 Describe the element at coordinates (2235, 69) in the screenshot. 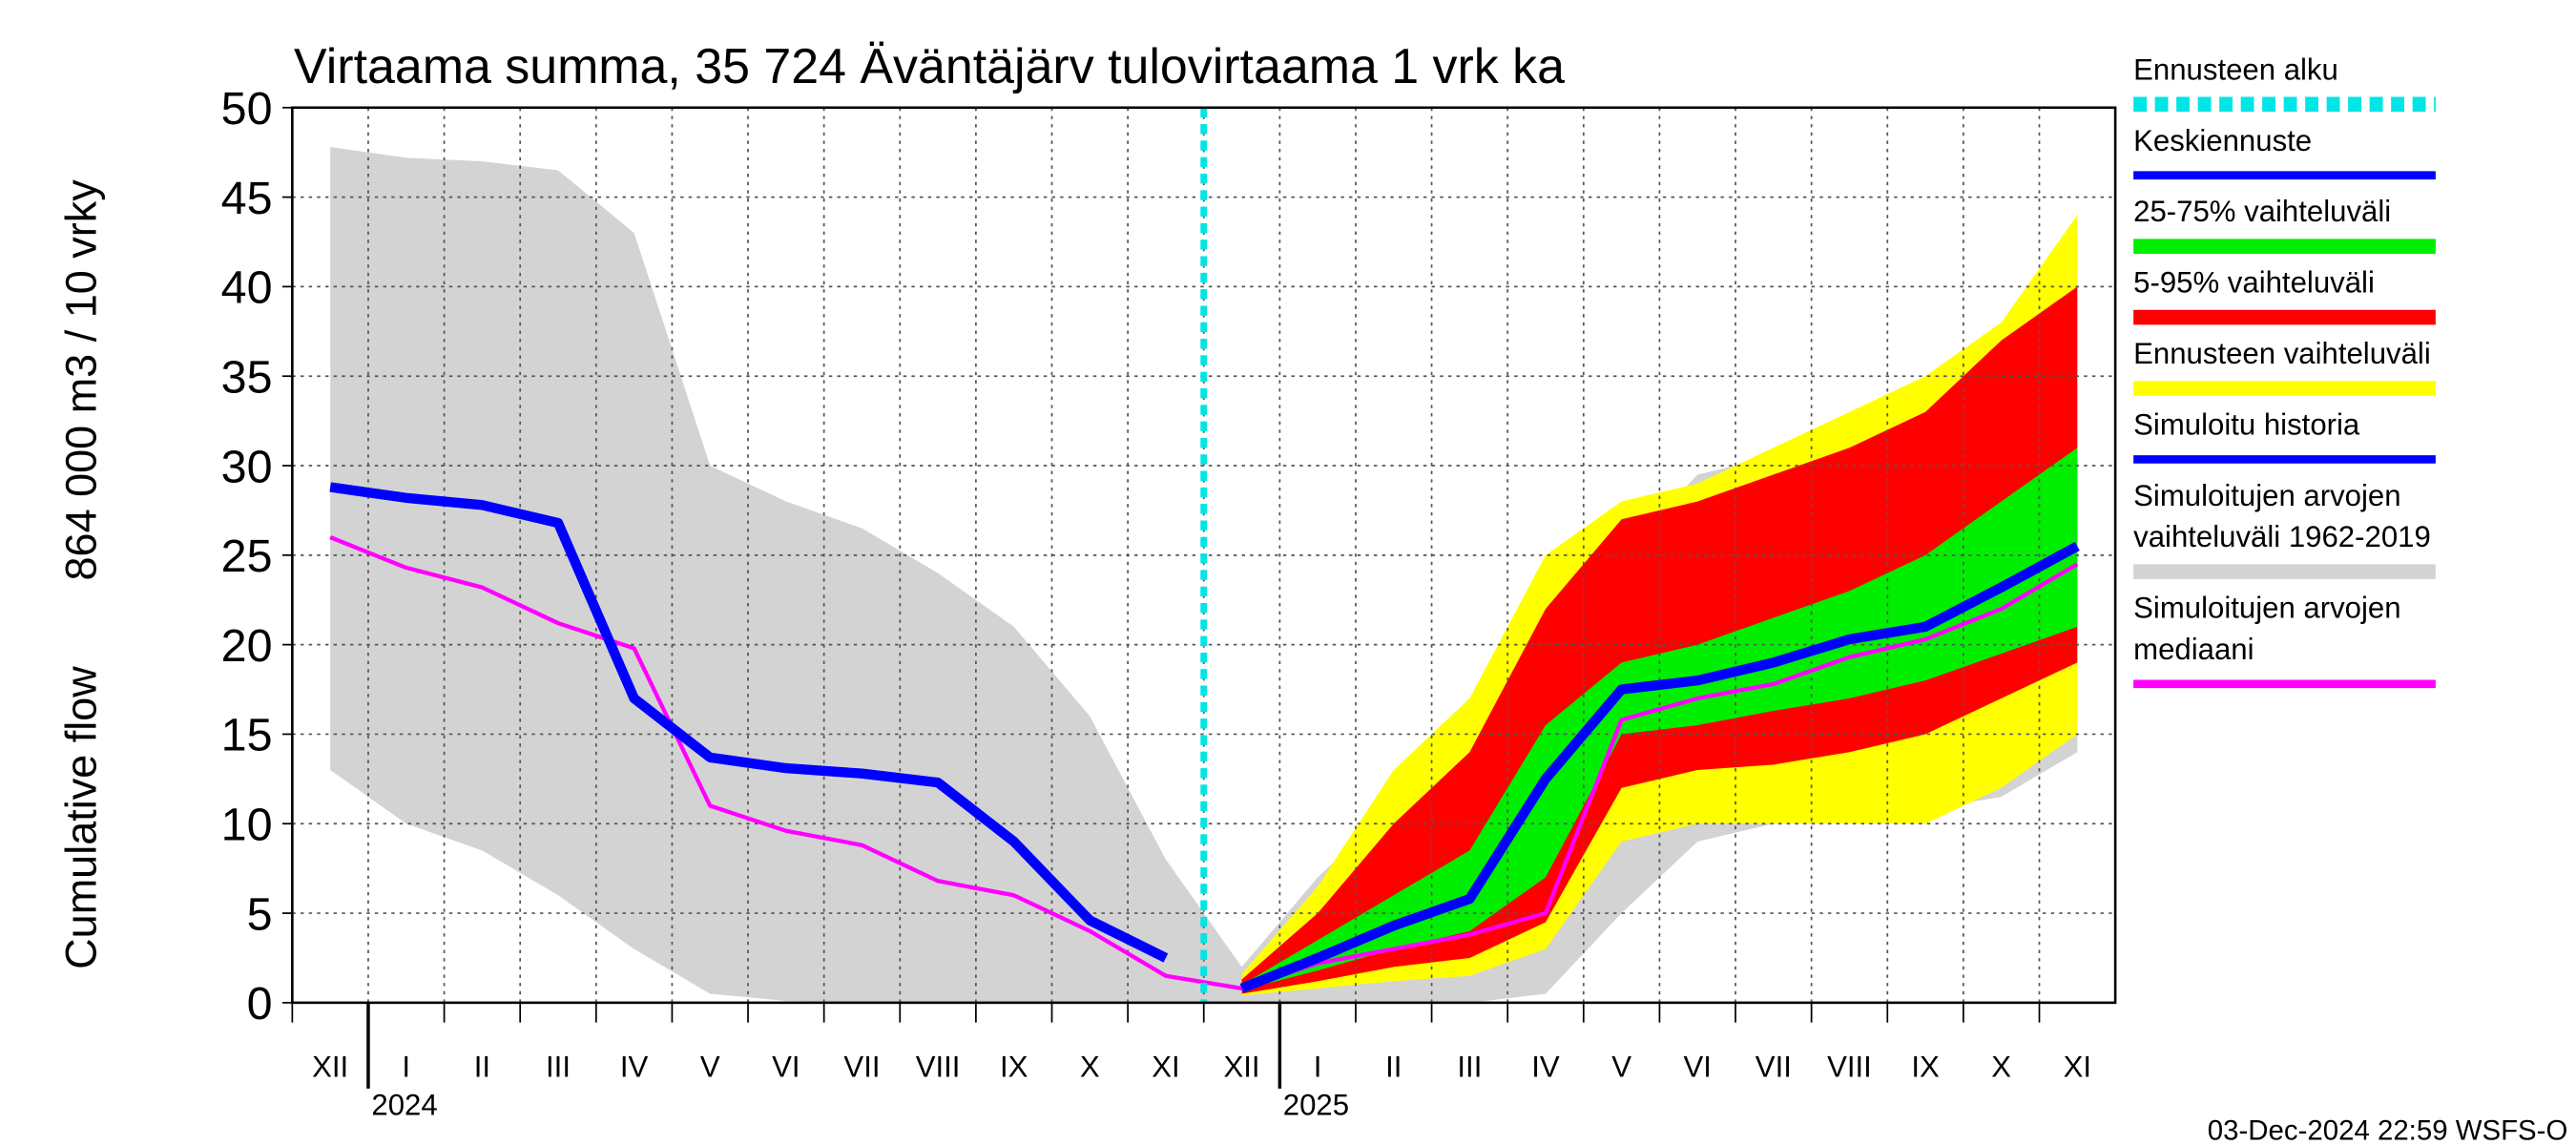

I see `legend-label: Ennusteen alku` at that location.